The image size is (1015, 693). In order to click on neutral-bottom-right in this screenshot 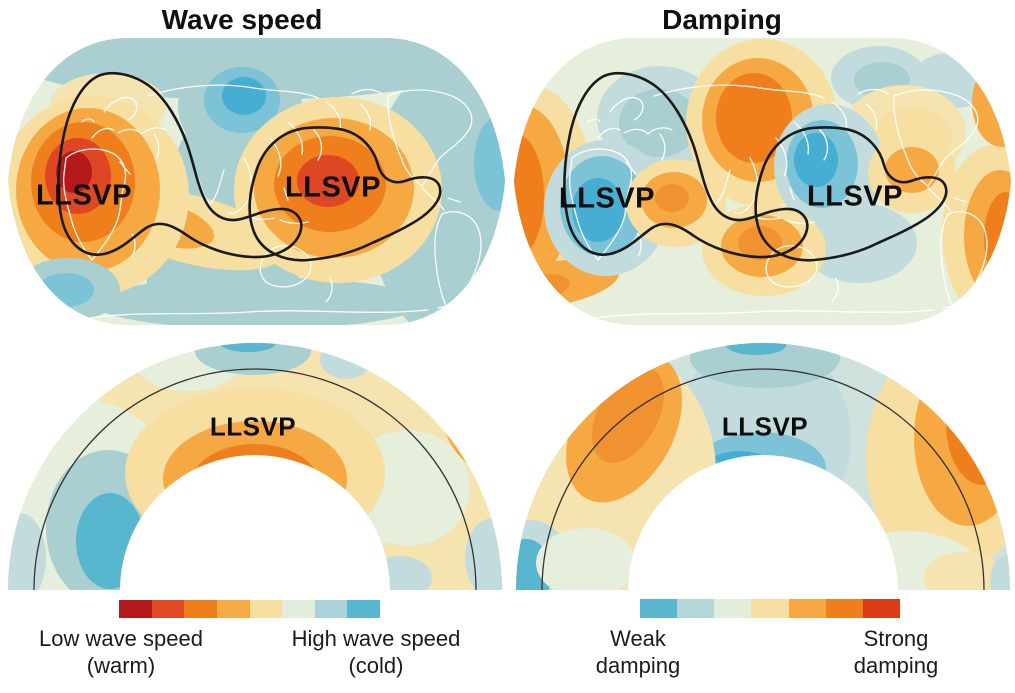, I will do `click(773, 559)`.